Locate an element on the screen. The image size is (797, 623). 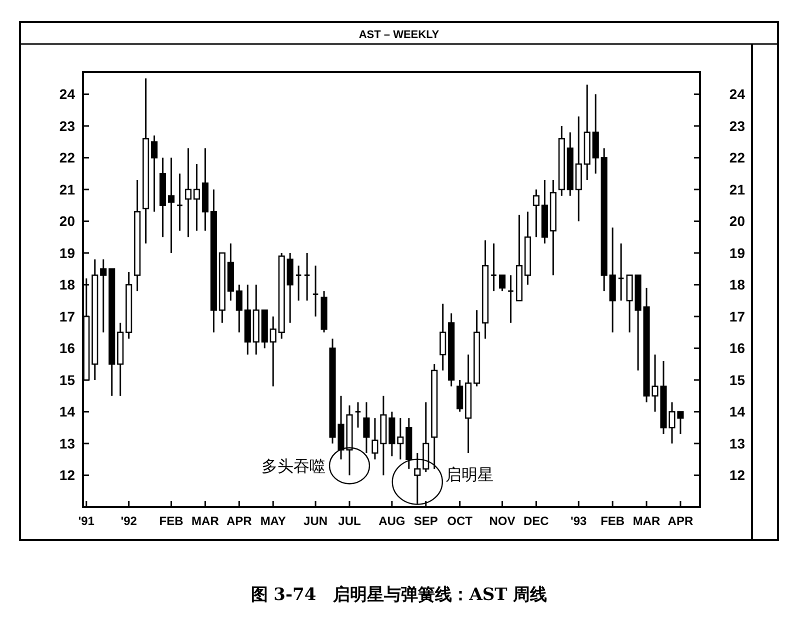
y2-tick-label: 20 is located at coordinates (737, 221).